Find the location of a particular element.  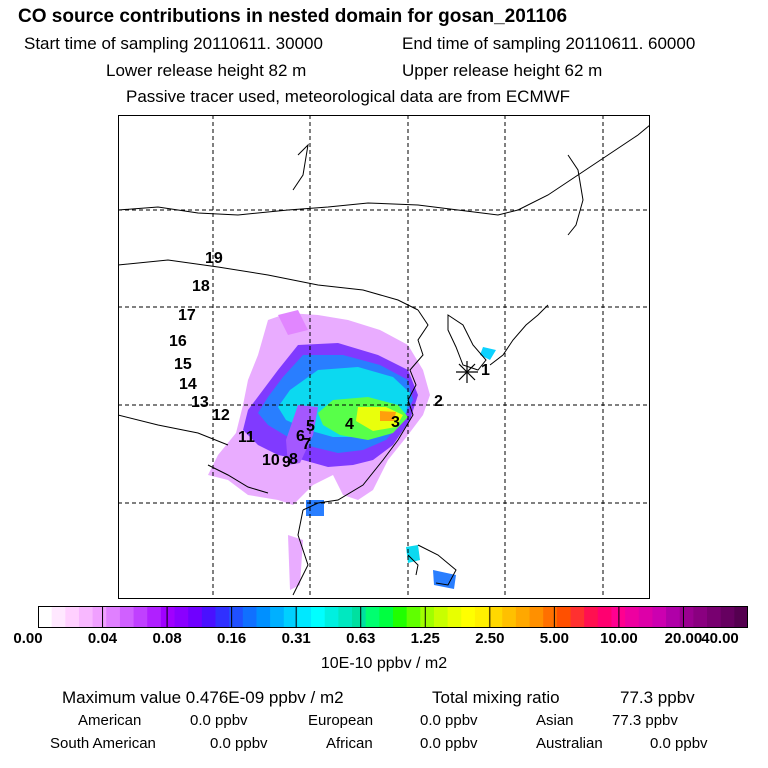

colorbar is located at coordinates (393, 617).